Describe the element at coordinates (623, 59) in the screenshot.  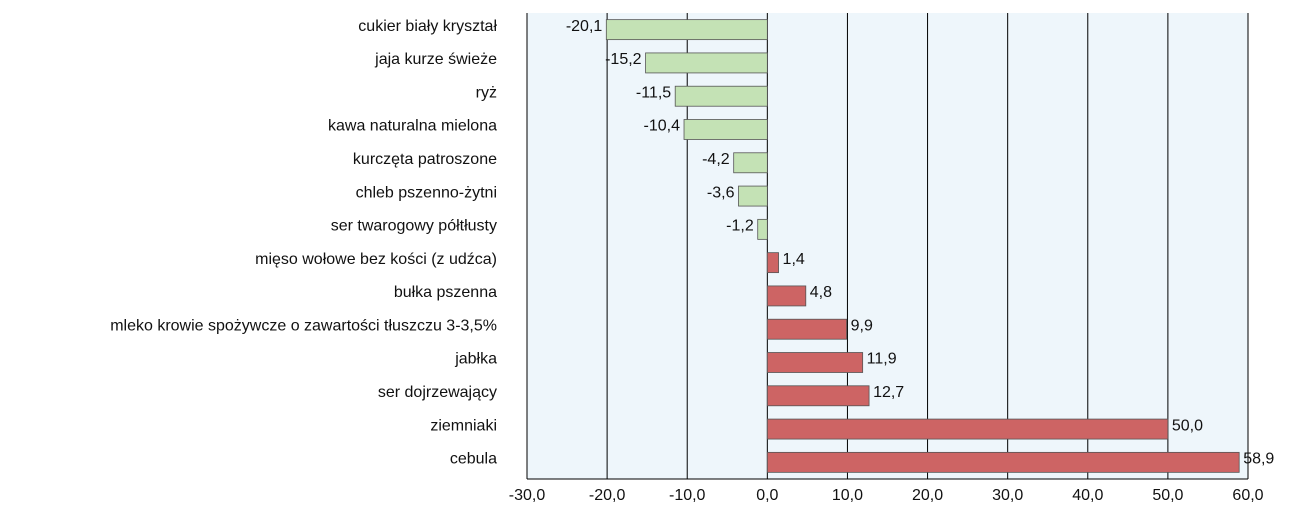
I see `data-label: -15,2` at that location.